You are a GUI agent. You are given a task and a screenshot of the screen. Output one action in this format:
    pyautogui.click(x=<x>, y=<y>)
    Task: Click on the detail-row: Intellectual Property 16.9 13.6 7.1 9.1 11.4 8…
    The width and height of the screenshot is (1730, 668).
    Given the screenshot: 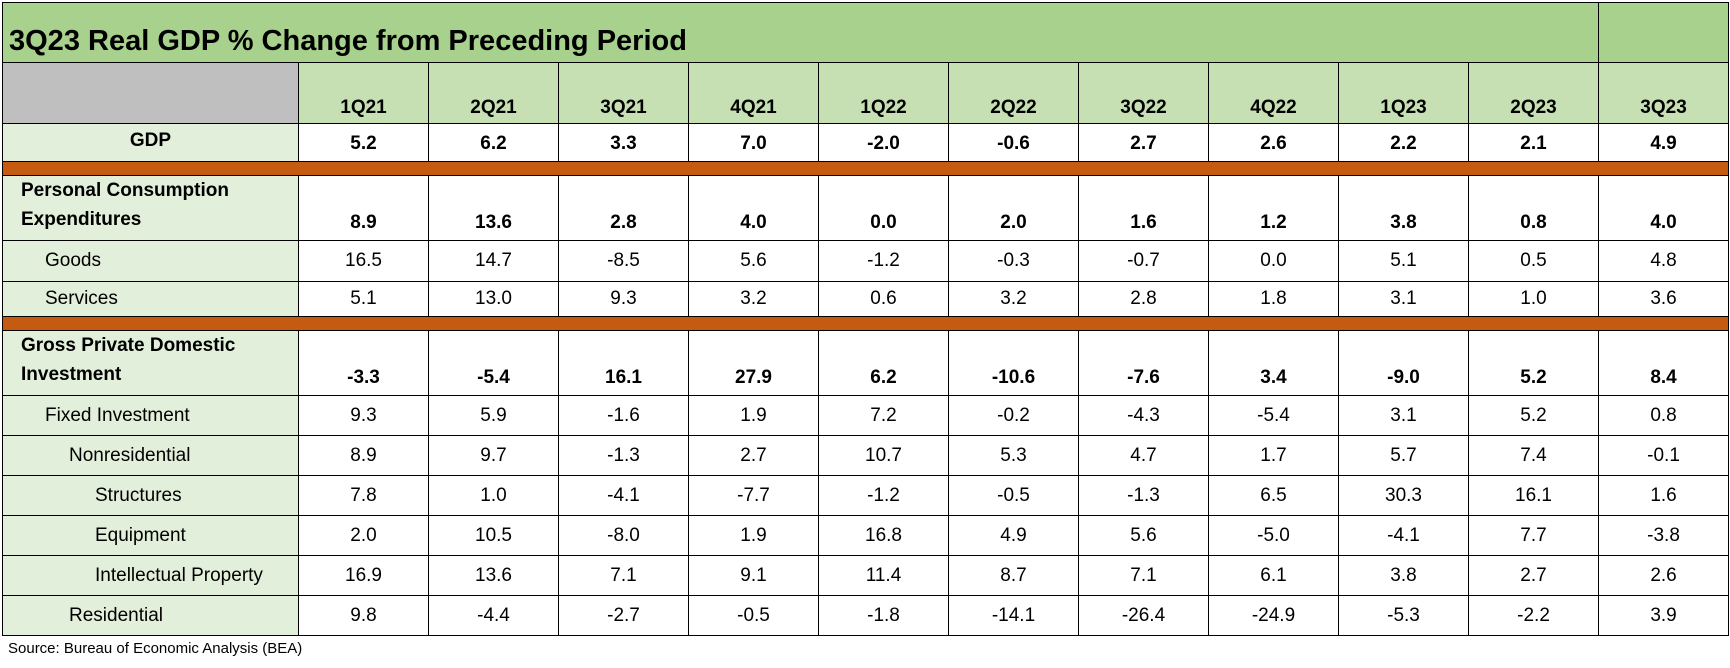 What is the action you would take?
    pyautogui.click(x=866, y=575)
    